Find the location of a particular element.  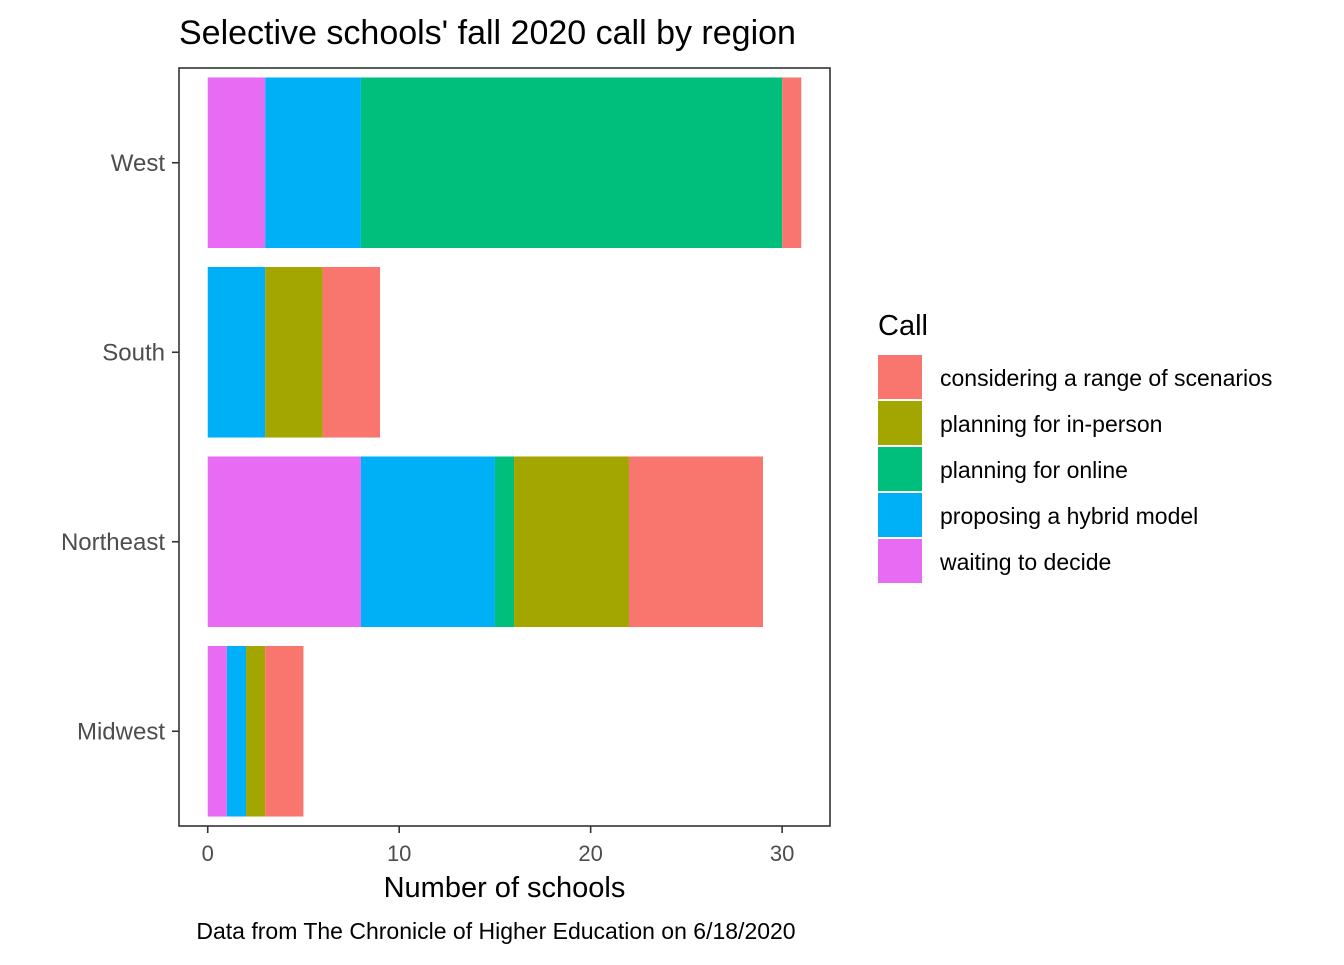

bar-northeast-considering-a-range-of-scenarios is located at coordinates (695, 542).